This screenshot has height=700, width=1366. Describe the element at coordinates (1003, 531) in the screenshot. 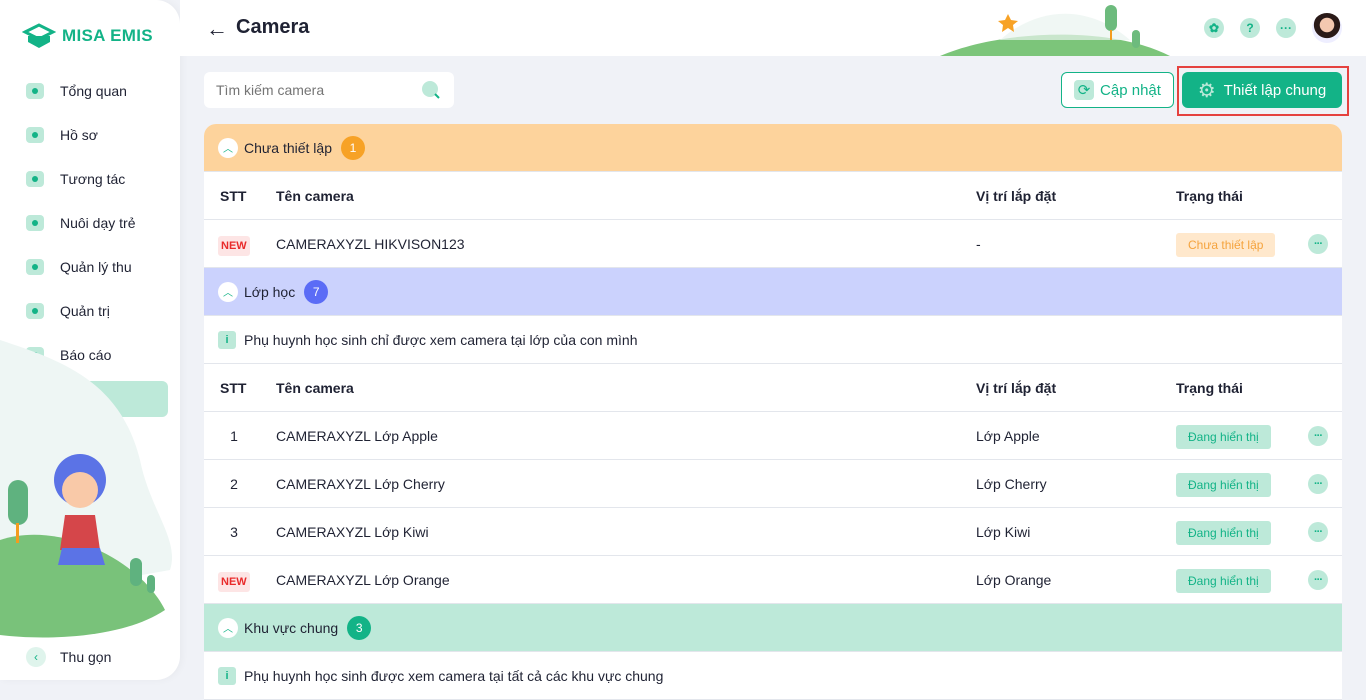

I see `camera-location: Lớp Kiwi` at that location.